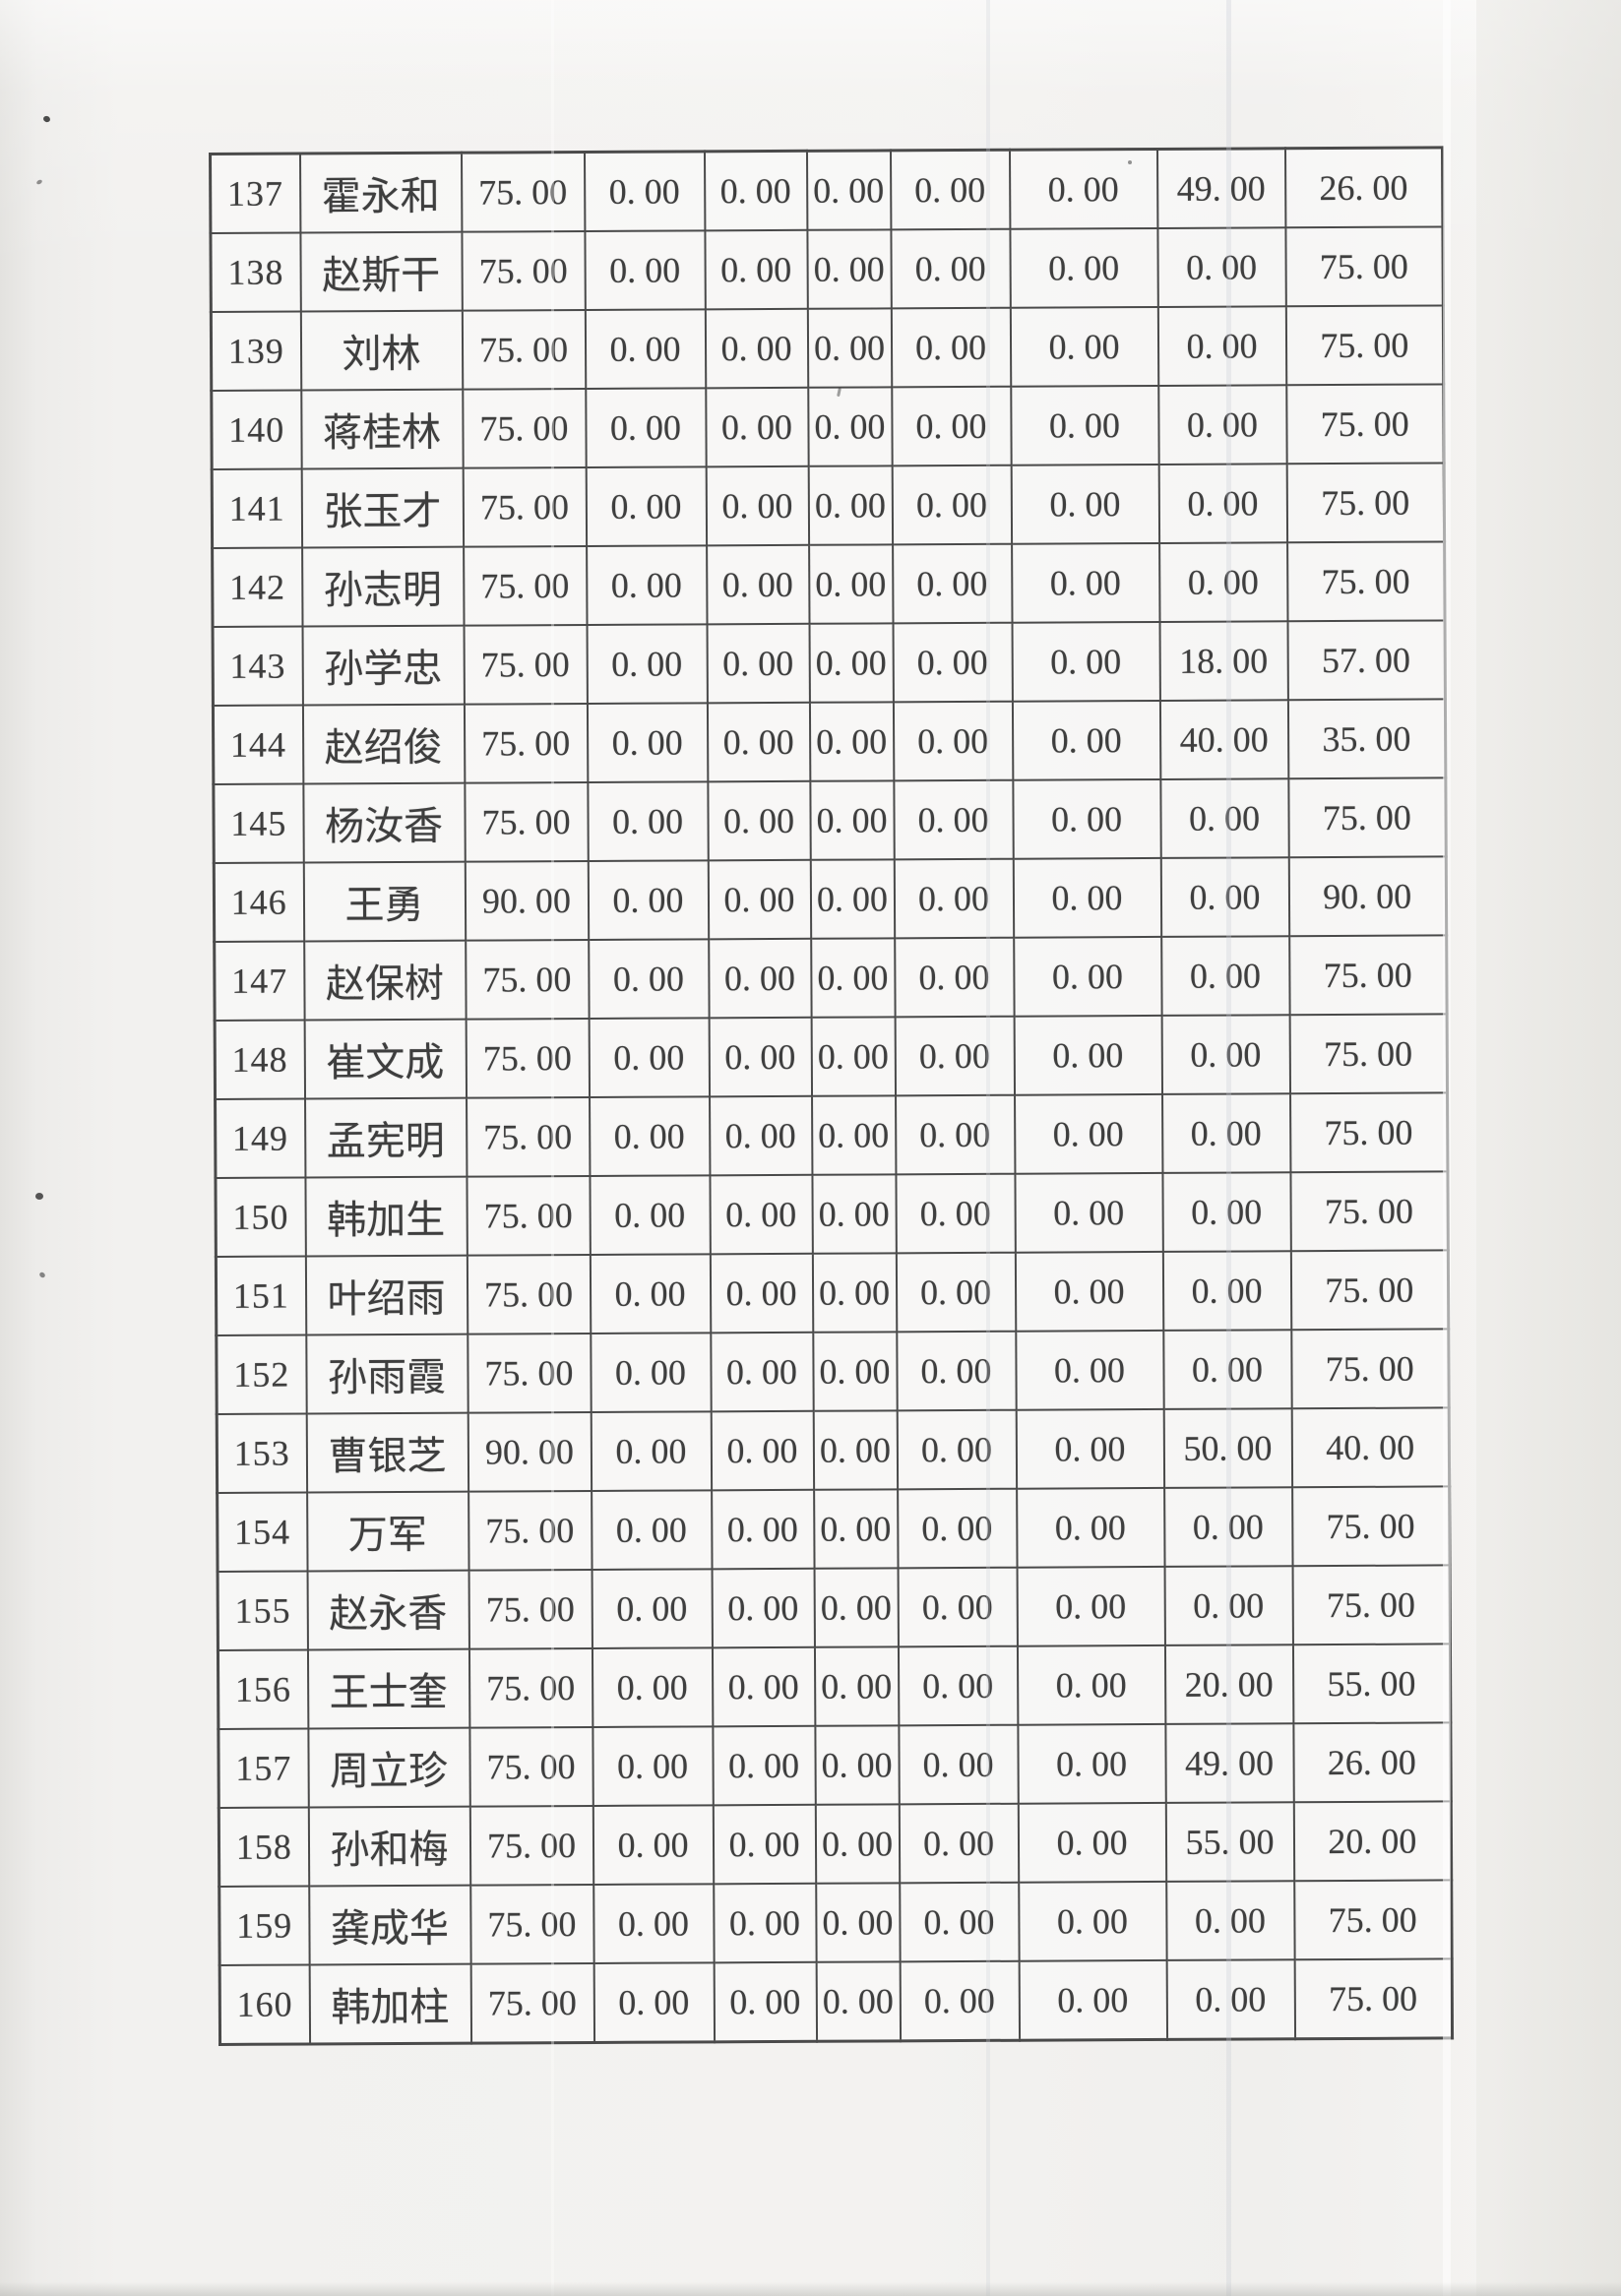 The height and width of the screenshot is (2296, 1621). What do you see at coordinates (260, 1059) in the screenshot?
I see `row-number-cell: 148` at bounding box center [260, 1059].